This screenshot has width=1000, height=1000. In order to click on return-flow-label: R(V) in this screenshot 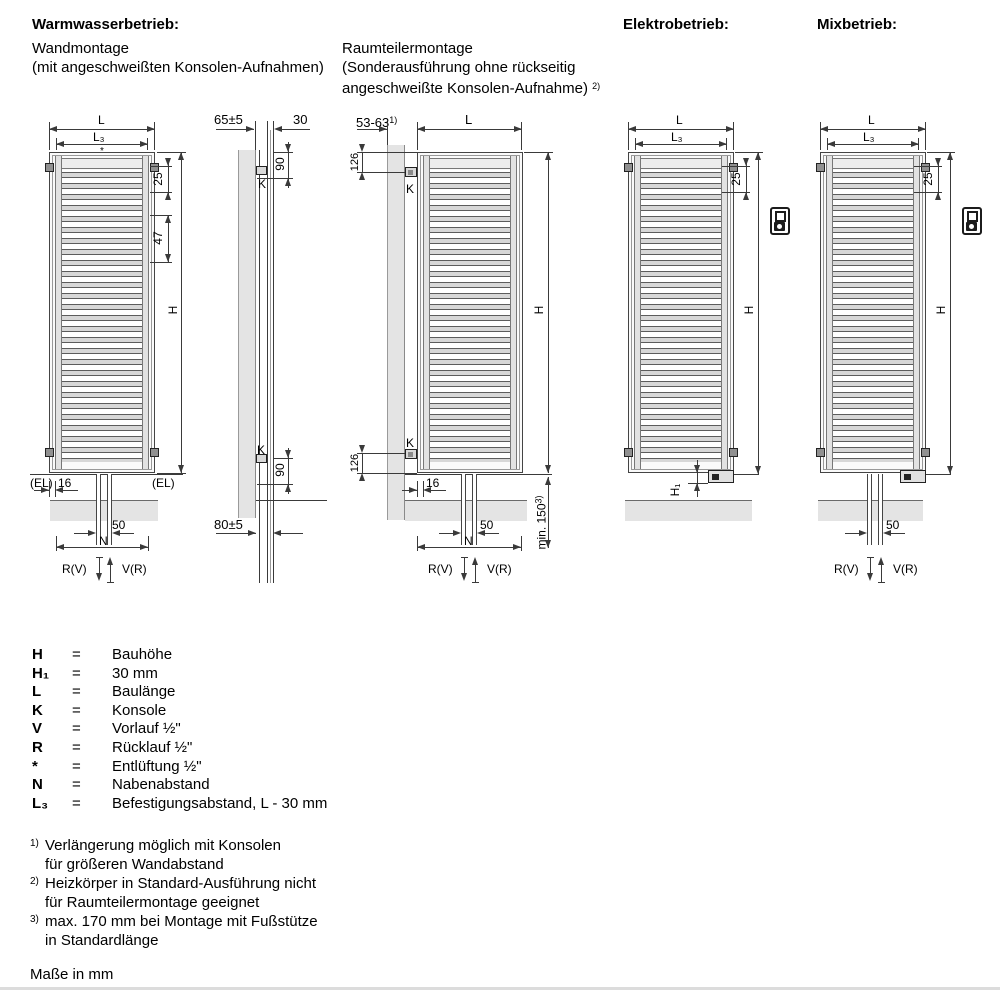, I will do `click(440, 569)`.